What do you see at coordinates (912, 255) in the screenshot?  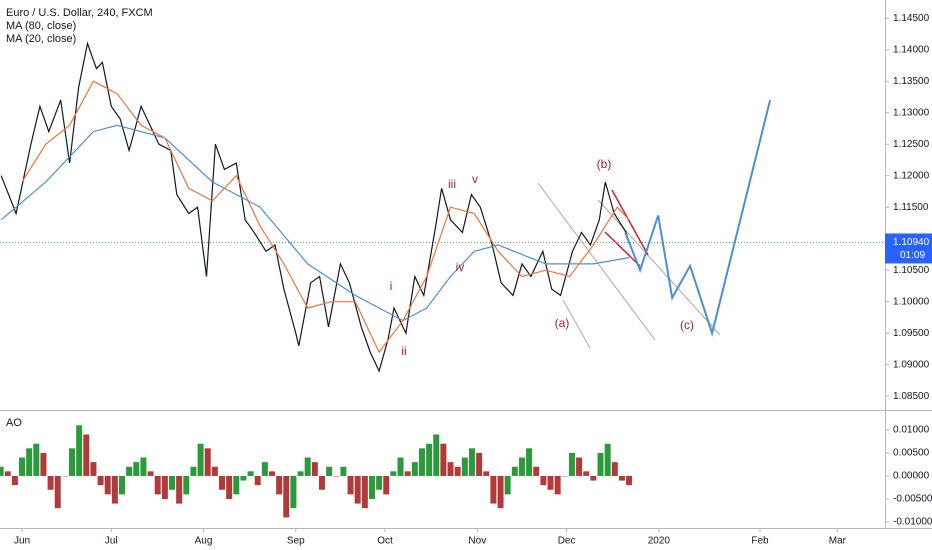 I see `countdown-label: 01:09` at bounding box center [912, 255].